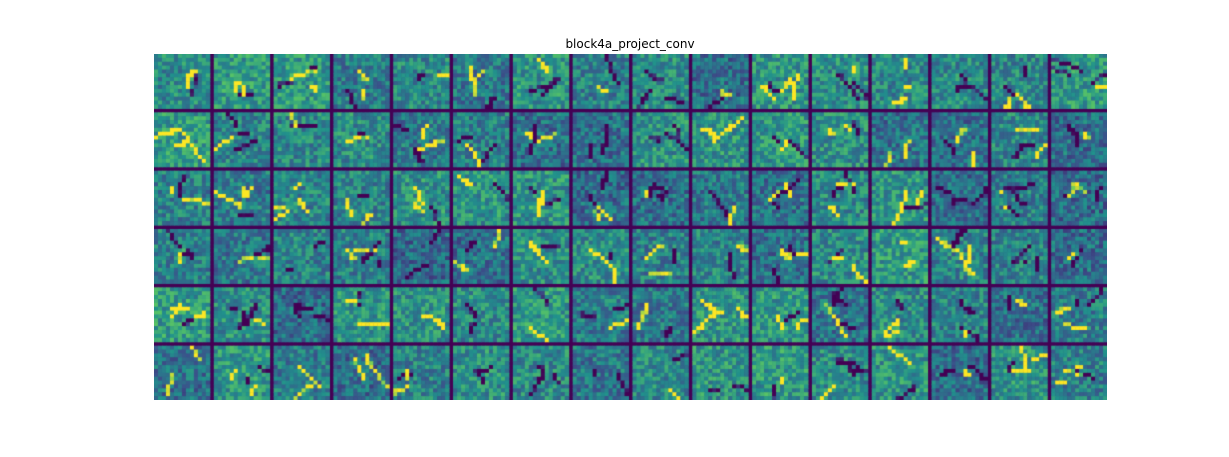 The width and height of the screenshot is (1229, 457). What do you see at coordinates (630, 44) in the screenshot?
I see `figure-title: block4a_project_conv` at bounding box center [630, 44].